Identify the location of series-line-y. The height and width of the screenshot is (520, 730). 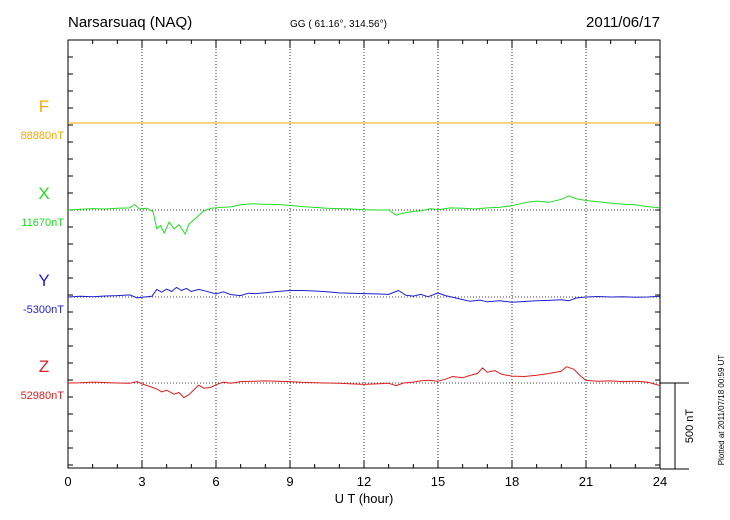
(364, 294).